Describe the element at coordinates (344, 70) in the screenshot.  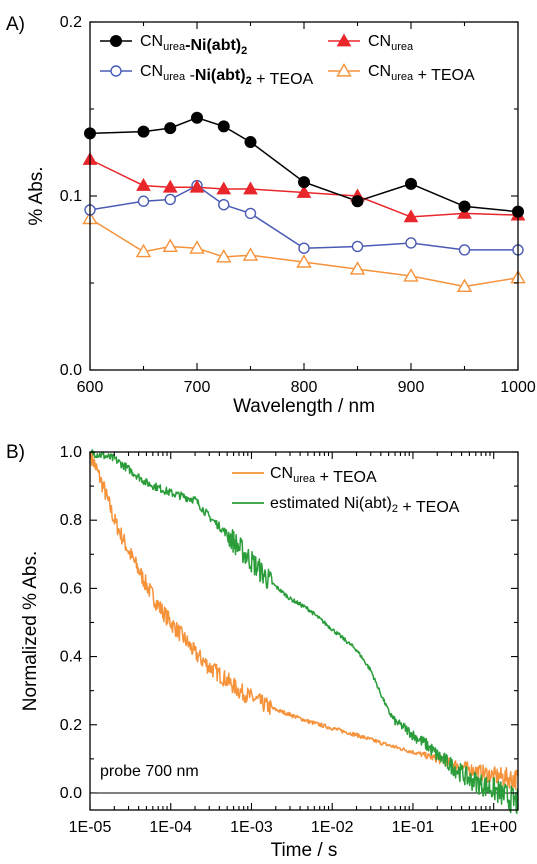
I see `legend-marker-cnurea-teoa` at that location.